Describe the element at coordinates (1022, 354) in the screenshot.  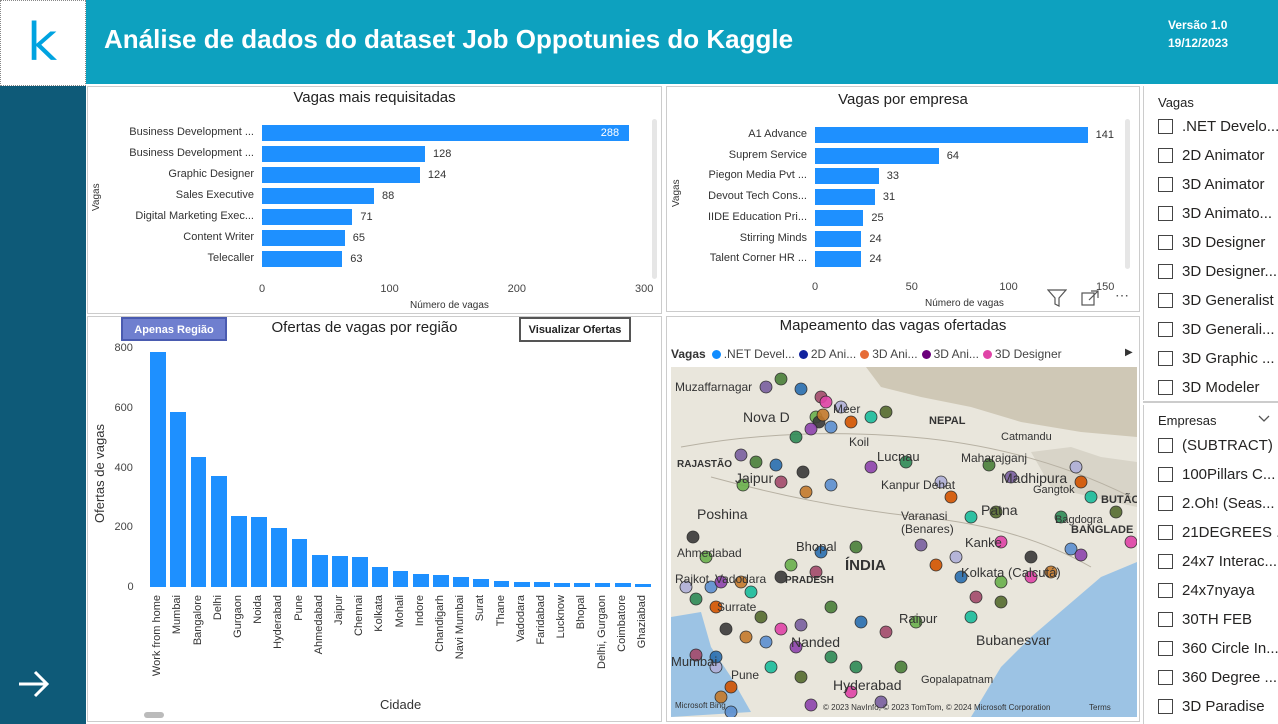
I see `legend-item: 3D Designer` at that location.